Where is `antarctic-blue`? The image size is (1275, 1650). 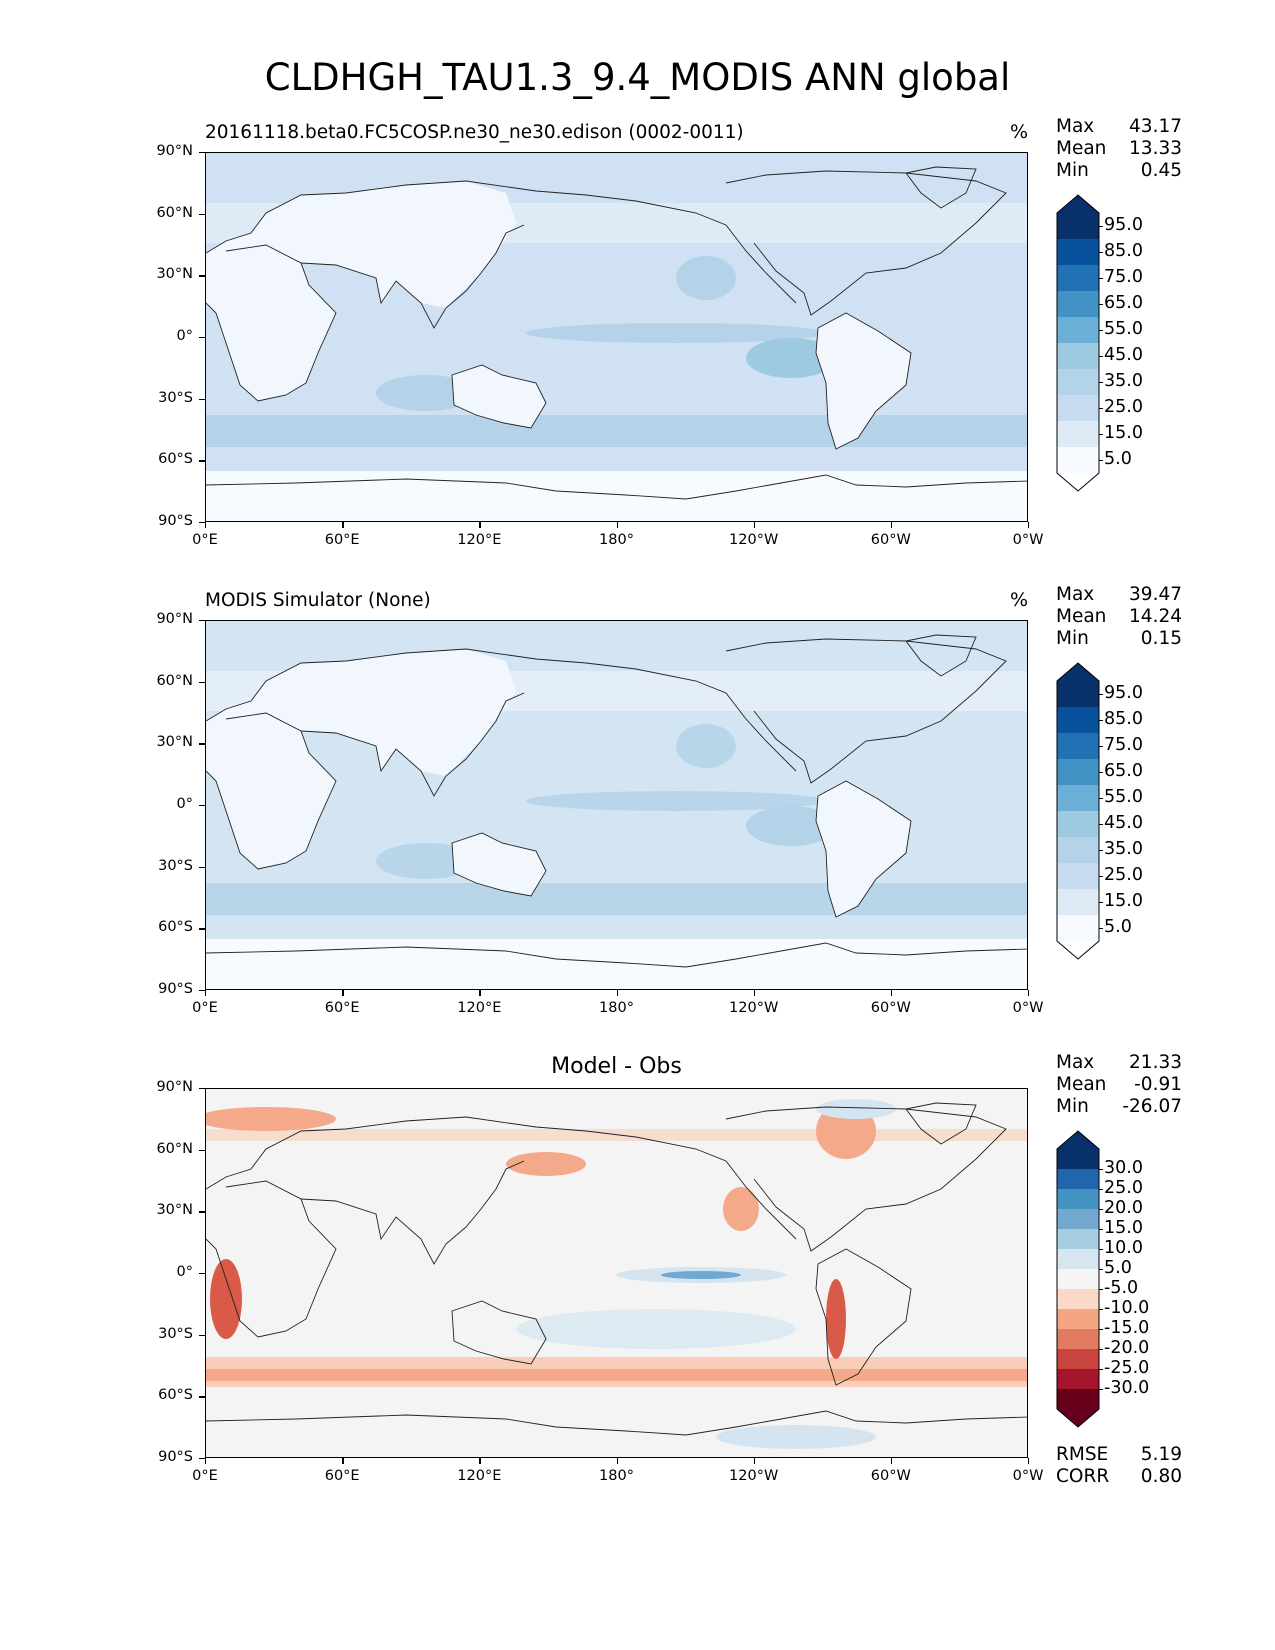
antarctic-blue is located at coordinates (796, 1437).